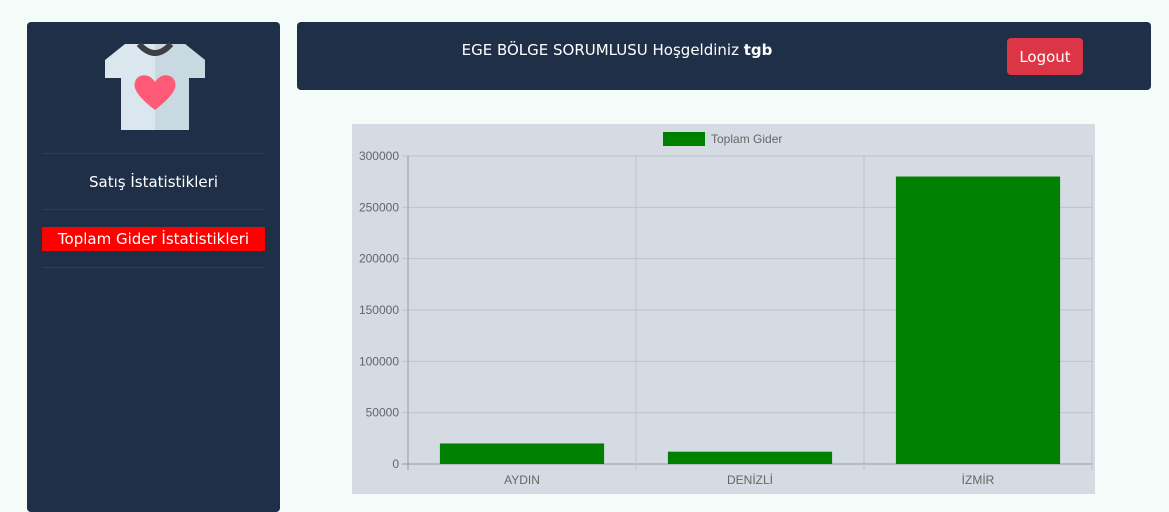 The image size is (1169, 512). What do you see at coordinates (395, 464) in the screenshot?
I see `y-tick-label: 0` at bounding box center [395, 464].